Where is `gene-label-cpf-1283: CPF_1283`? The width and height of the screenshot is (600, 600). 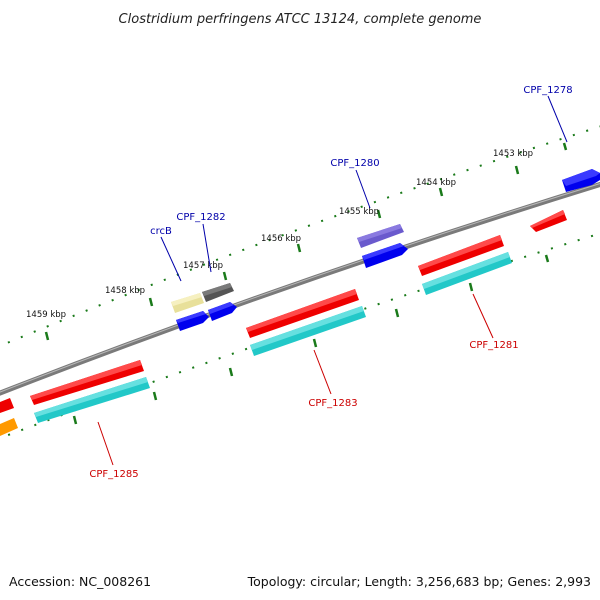 gene-label-cpf-1283: CPF_1283 is located at coordinates (332, 403).